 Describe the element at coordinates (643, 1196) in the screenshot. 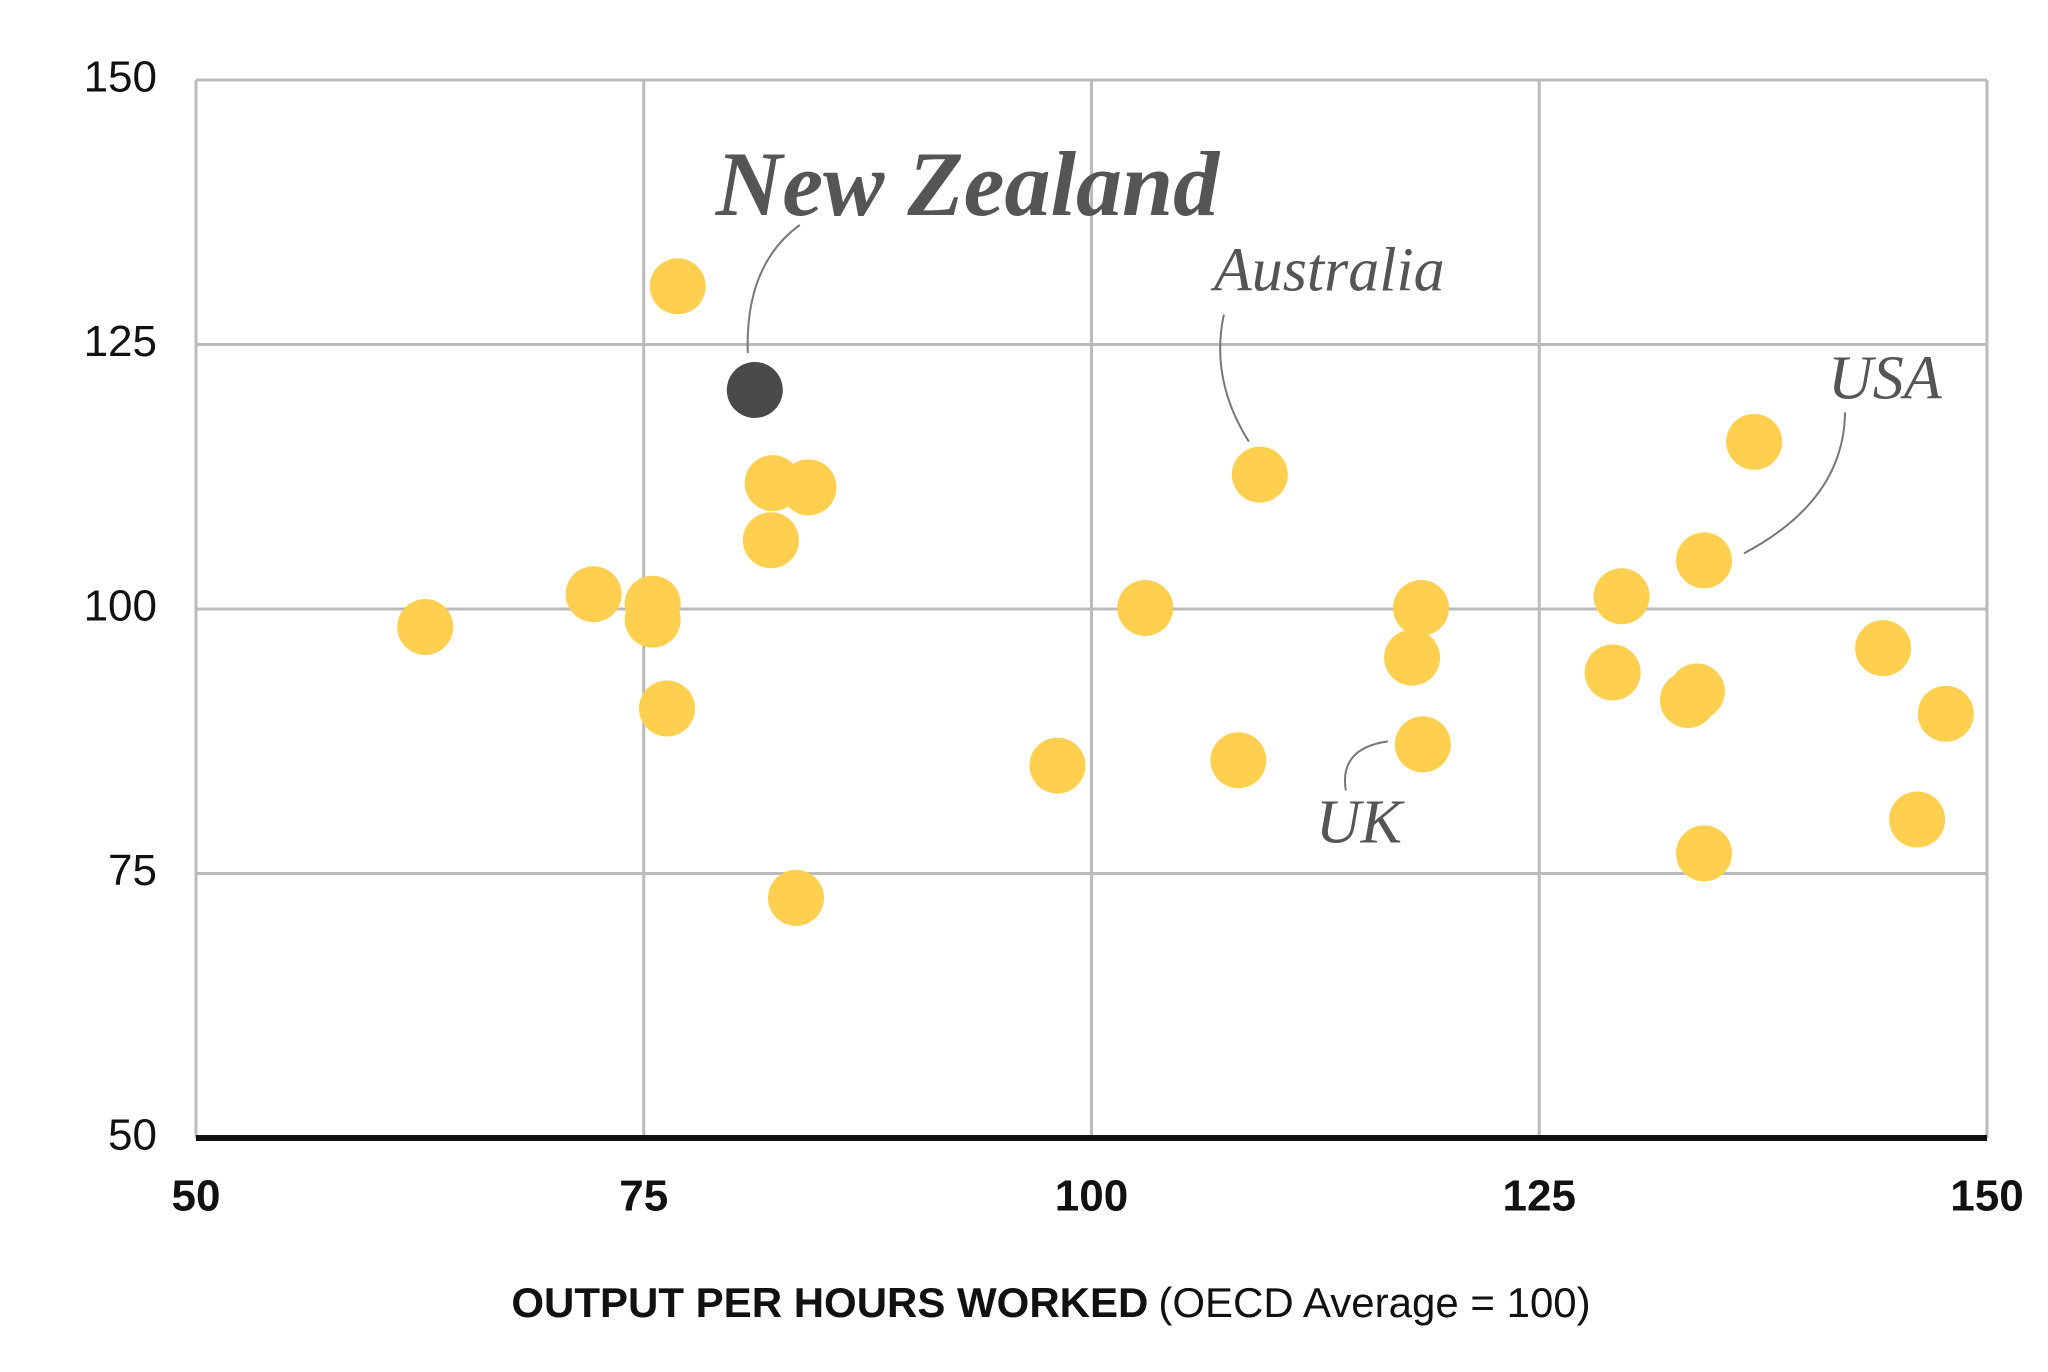

I see `x-tick-label: 75` at that location.